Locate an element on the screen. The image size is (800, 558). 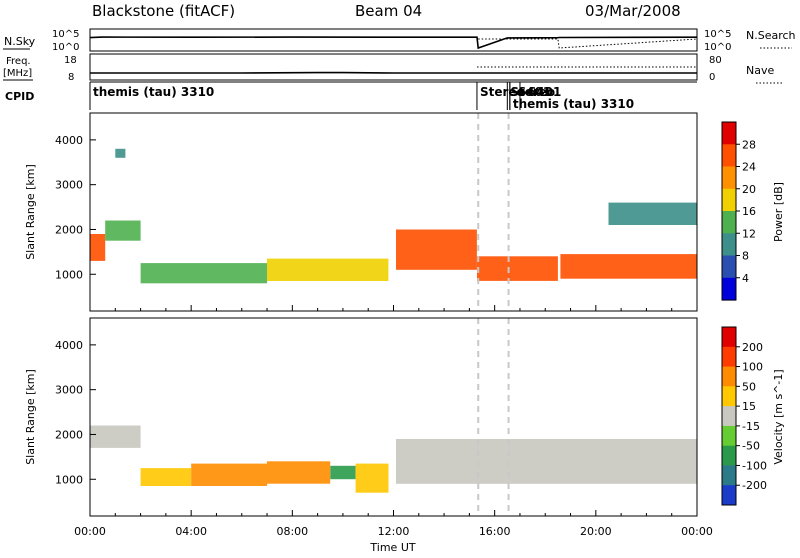
x-tick-label: 08:00 is located at coordinates (292, 531).